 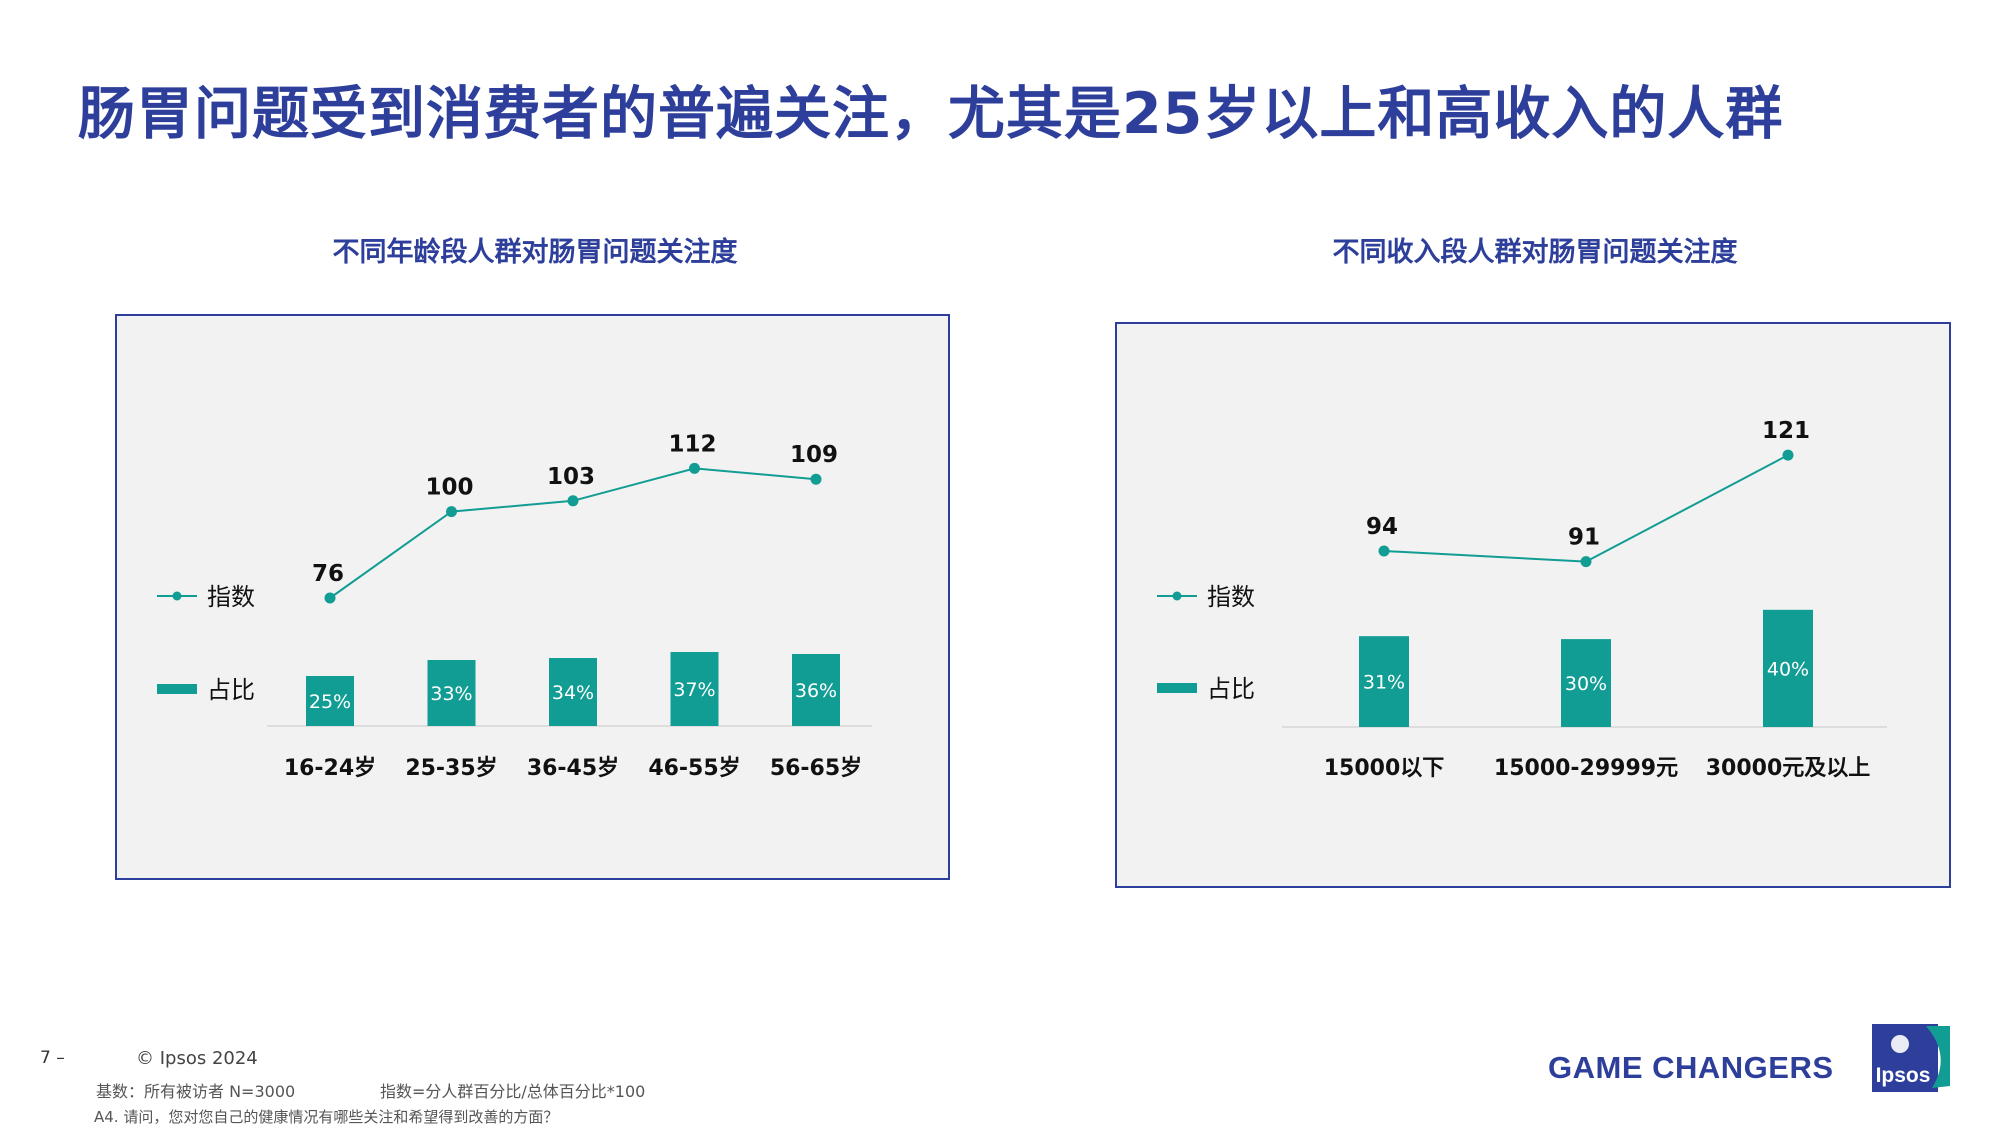 What do you see at coordinates (330, 768) in the screenshot?
I see `age-category-label: 16-24岁` at bounding box center [330, 768].